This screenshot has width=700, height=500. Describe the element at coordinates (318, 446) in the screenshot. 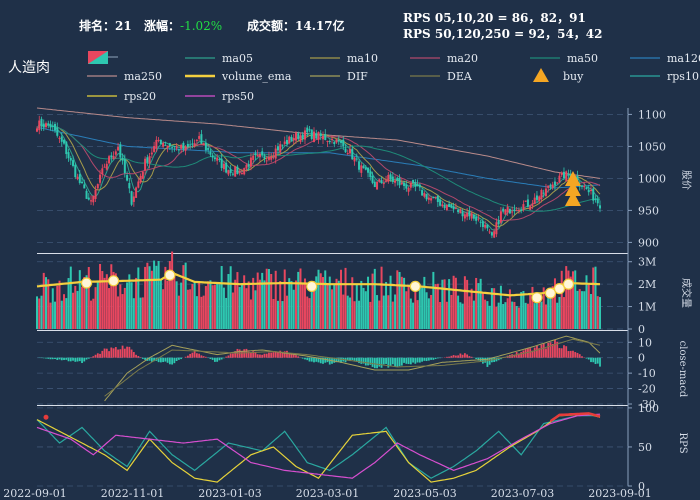

I see `rps50-line` at that location.